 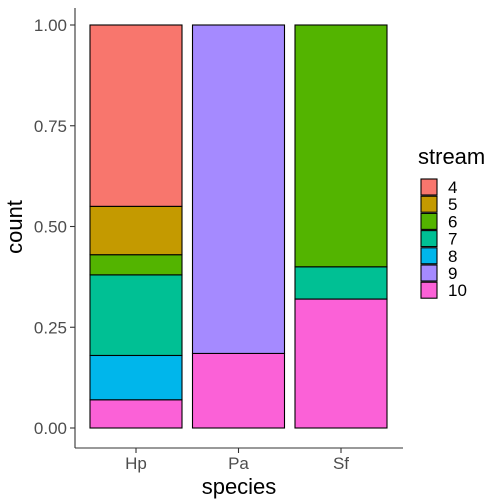 What do you see at coordinates (50, 327) in the screenshot?
I see `y-tick-label: 0.25` at bounding box center [50, 327].